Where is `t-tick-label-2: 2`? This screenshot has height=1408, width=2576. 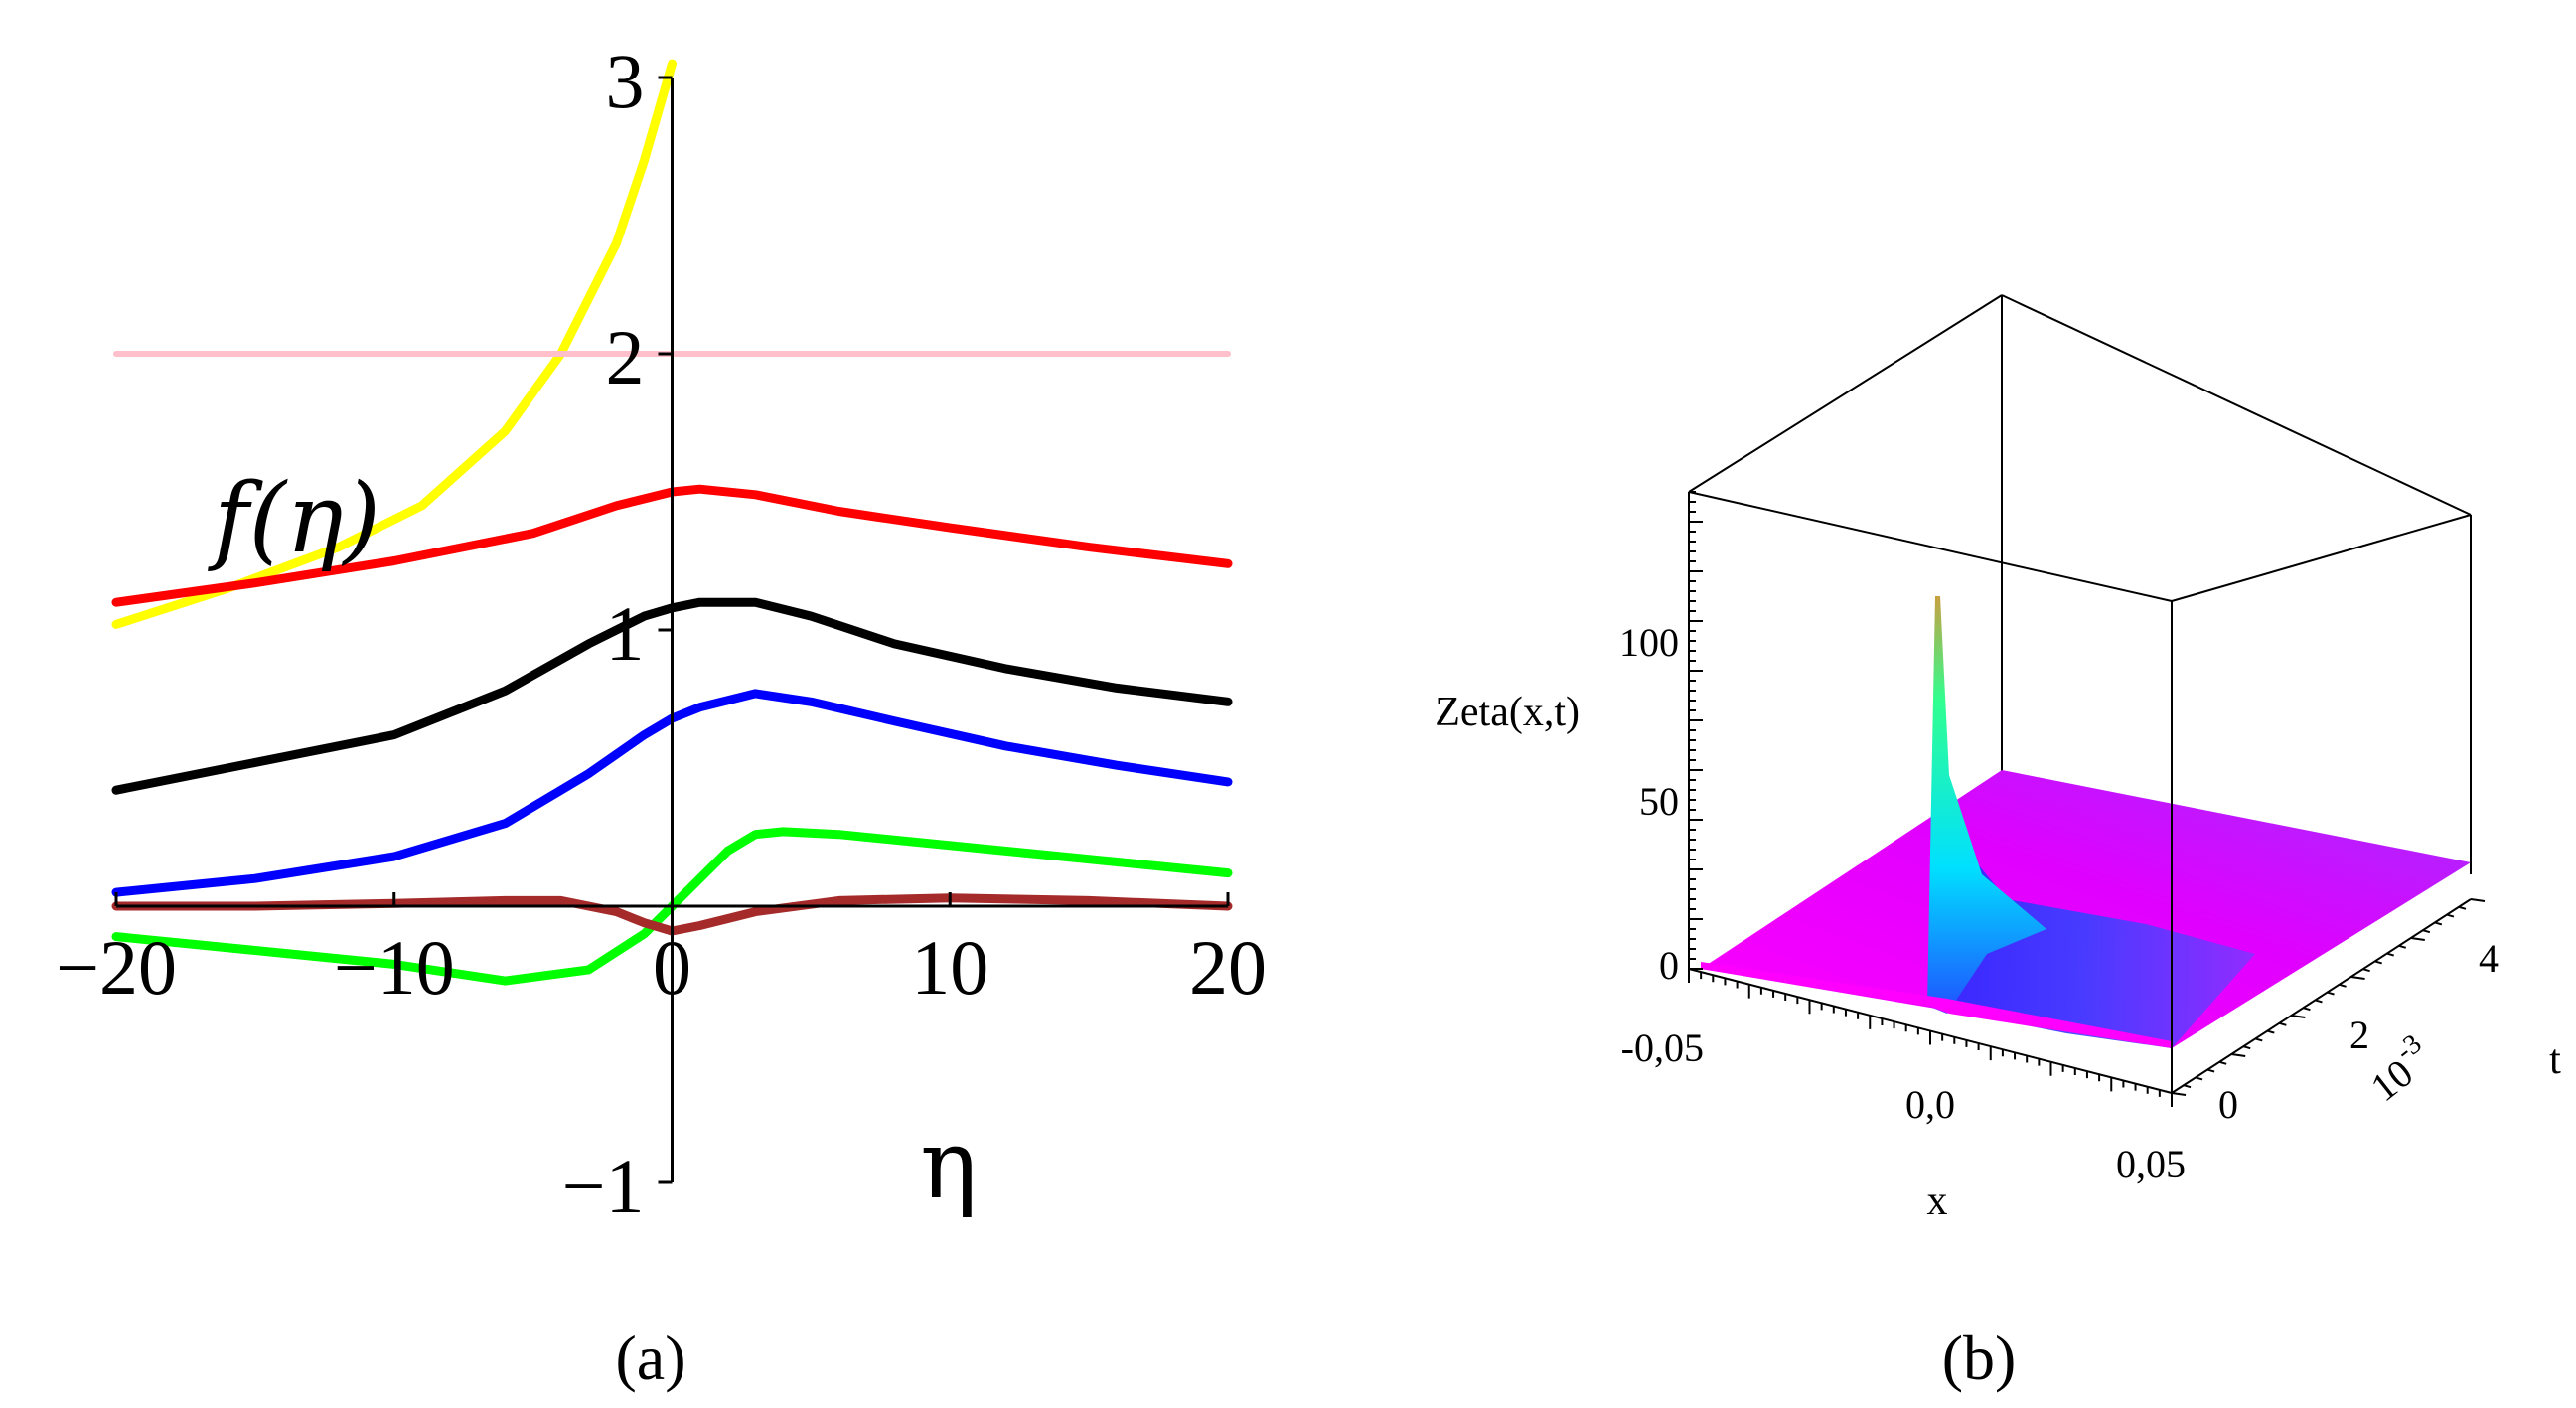
t-tick-label-2: 2 is located at coordinates (2359, 1035).